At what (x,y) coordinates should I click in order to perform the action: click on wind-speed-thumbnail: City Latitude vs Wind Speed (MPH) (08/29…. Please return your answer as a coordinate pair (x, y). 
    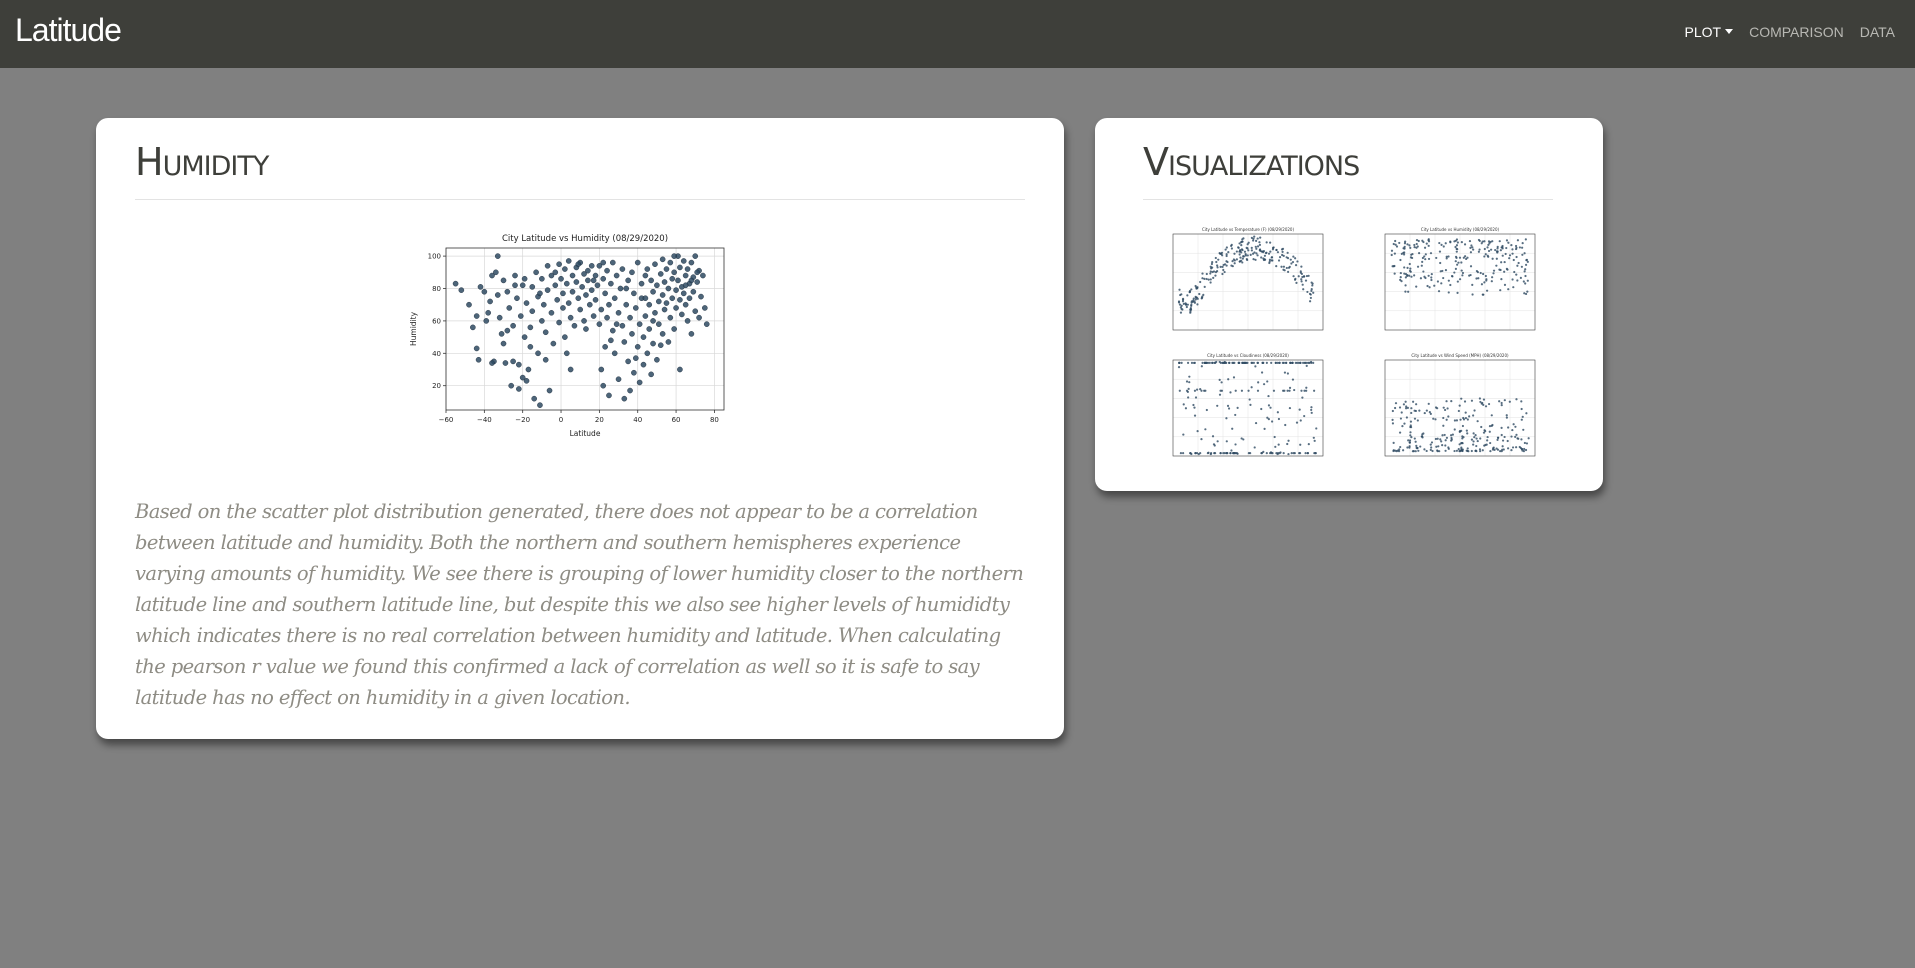
    Looking at the image, I should click on (1455, 410).